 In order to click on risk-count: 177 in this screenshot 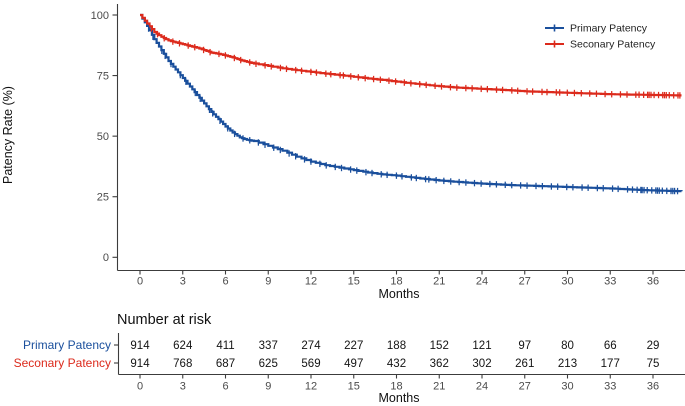, I will do `click(610, 364)`.